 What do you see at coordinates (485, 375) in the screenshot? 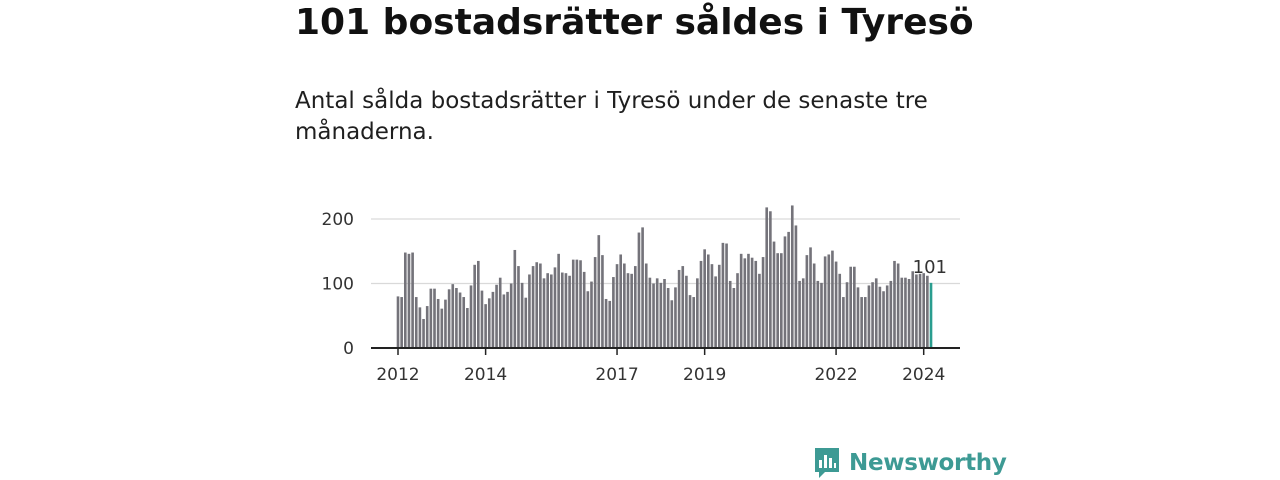
I see `x-tick-label: 2014` at bounding box center [485, 375].